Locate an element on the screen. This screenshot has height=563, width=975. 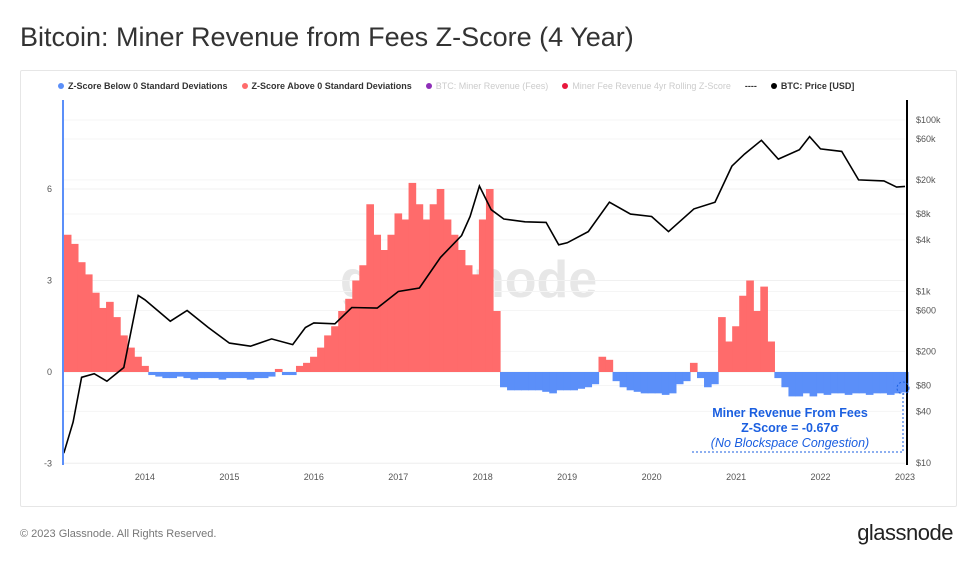
legend-item: Z-Score Below 0 Standard Deviations is located at coordinates (143, 86).